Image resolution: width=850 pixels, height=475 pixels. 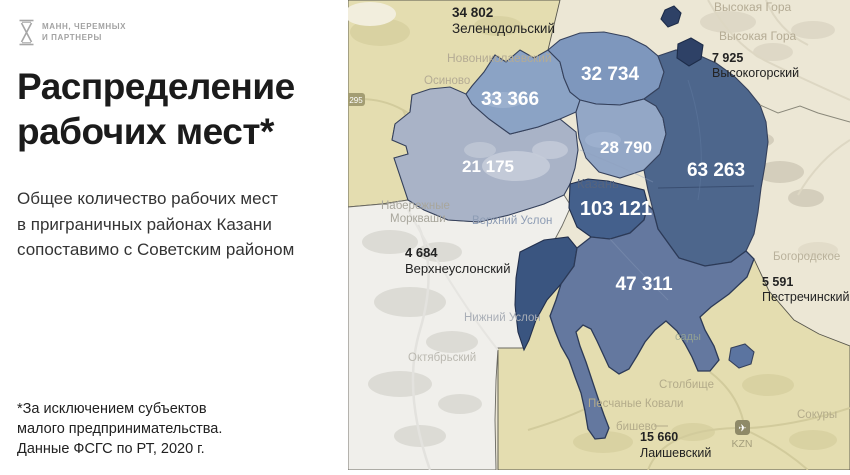 I want to click on value-47311: 47 311, so click(x=643, y=284).